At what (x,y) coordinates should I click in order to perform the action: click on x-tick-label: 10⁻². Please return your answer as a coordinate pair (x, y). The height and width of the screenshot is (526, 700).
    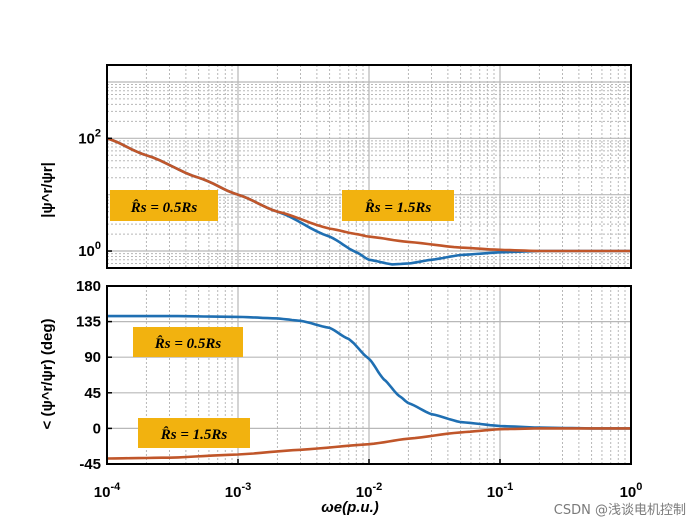
    Looking at the image, I should click on (369, 491).